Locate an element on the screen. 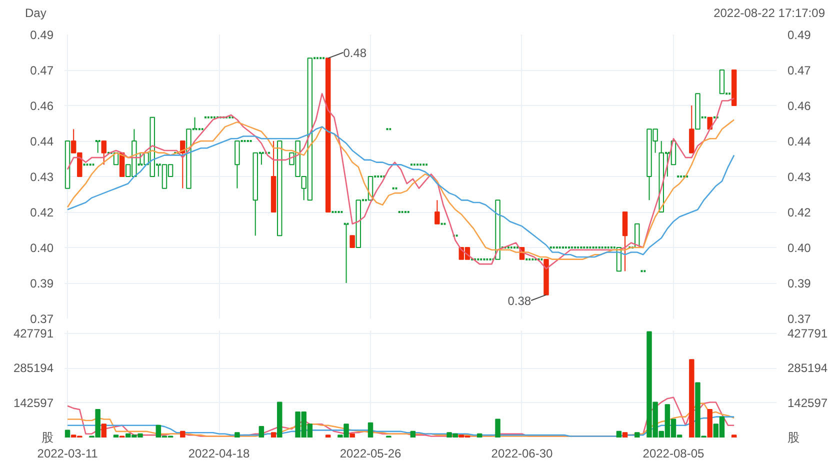 This screenshot has height=469, width=839. y2-tick-label: 0.37 is located at coordinates (800, 319).